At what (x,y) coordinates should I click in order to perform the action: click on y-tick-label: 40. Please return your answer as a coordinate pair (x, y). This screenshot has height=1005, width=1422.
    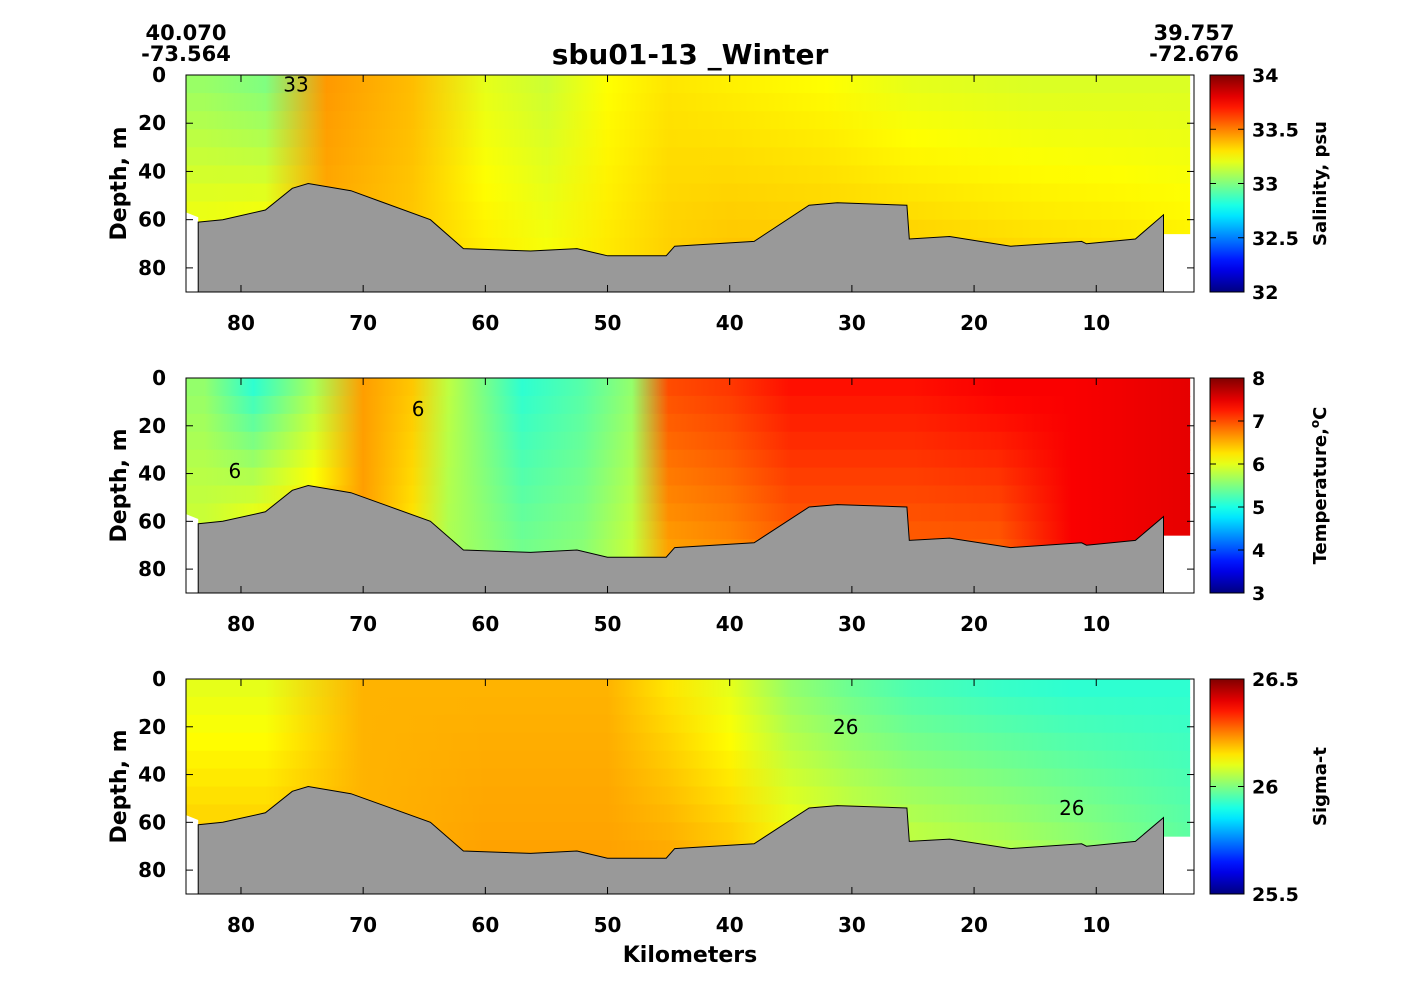
    Looking at the image, I should click on (152, 474).